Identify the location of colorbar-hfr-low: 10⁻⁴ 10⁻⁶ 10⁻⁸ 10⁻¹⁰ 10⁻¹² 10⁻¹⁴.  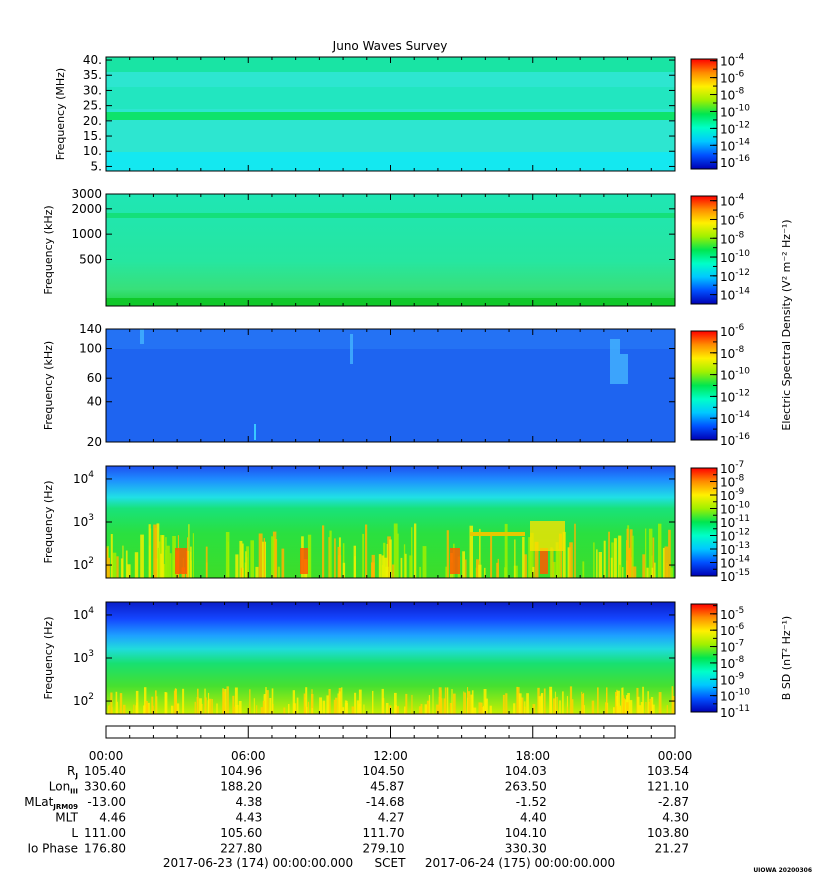
(720, 249).